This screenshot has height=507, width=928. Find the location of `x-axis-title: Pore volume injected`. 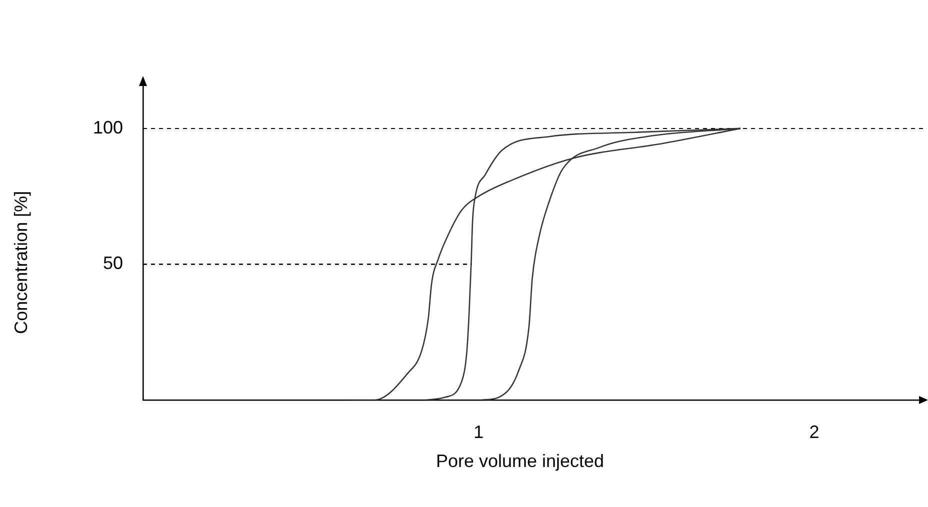

x-axis-title: Pore volume injected is located at coordinates (520, 460).